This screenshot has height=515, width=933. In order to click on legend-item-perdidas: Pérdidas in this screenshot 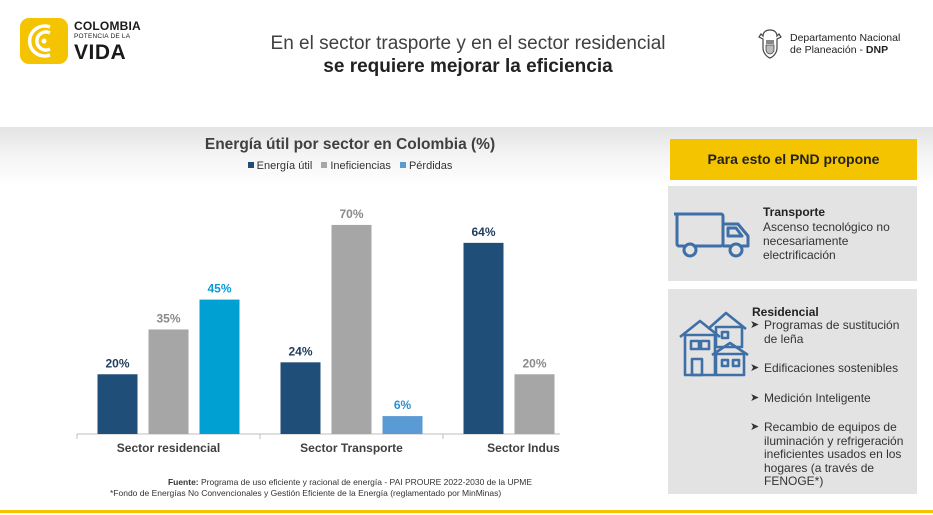, I will do `click(426, 166)`.